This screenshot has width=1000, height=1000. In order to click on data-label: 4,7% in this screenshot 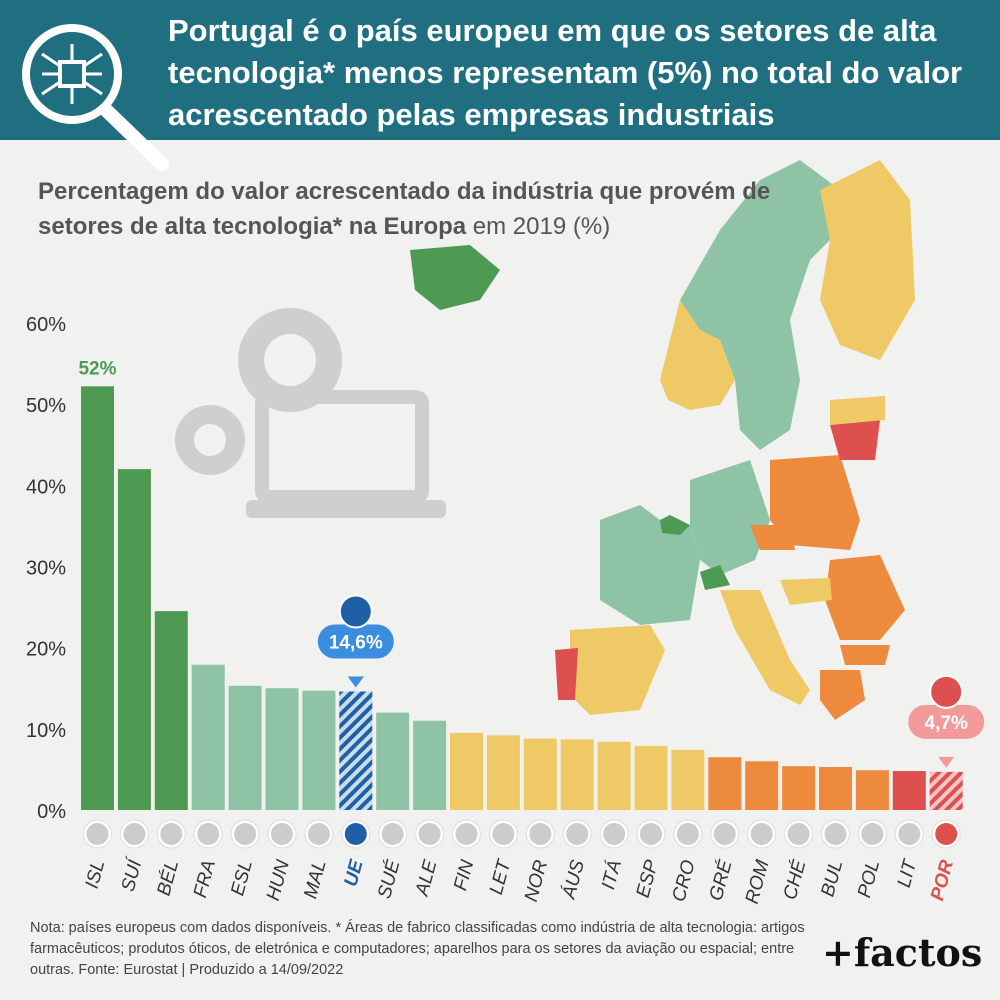, I will do `click(946, 723)`.